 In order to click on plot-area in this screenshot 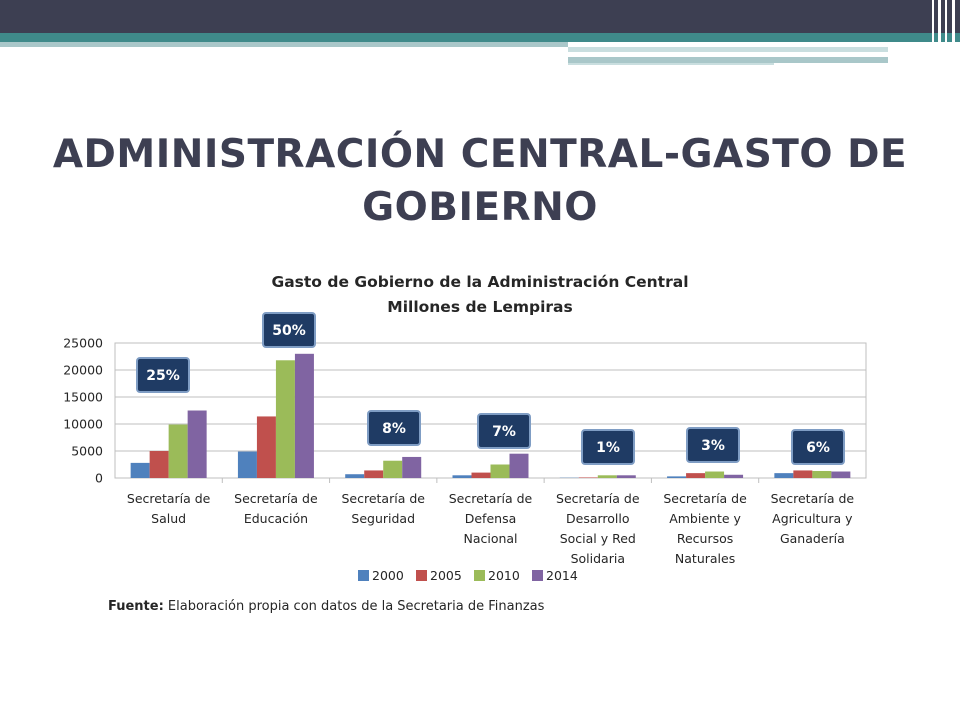, I will do `click(490, 410)`.